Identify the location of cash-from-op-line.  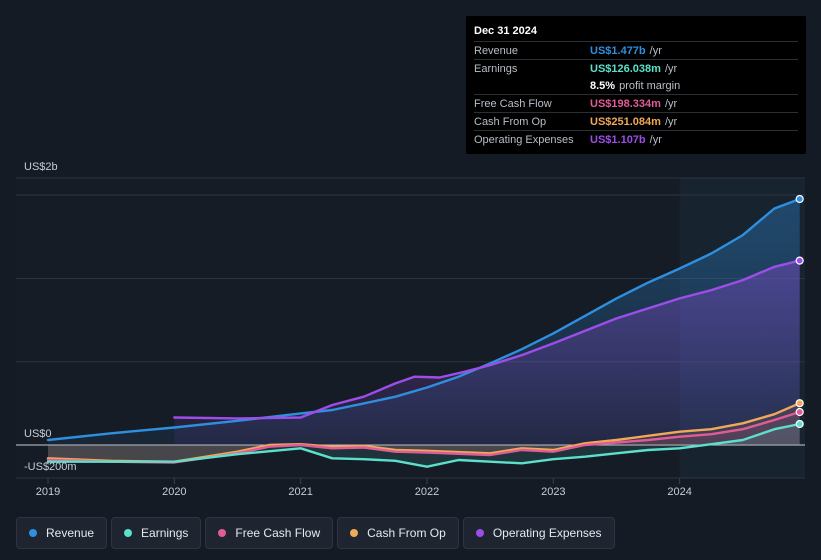
(423, 432).